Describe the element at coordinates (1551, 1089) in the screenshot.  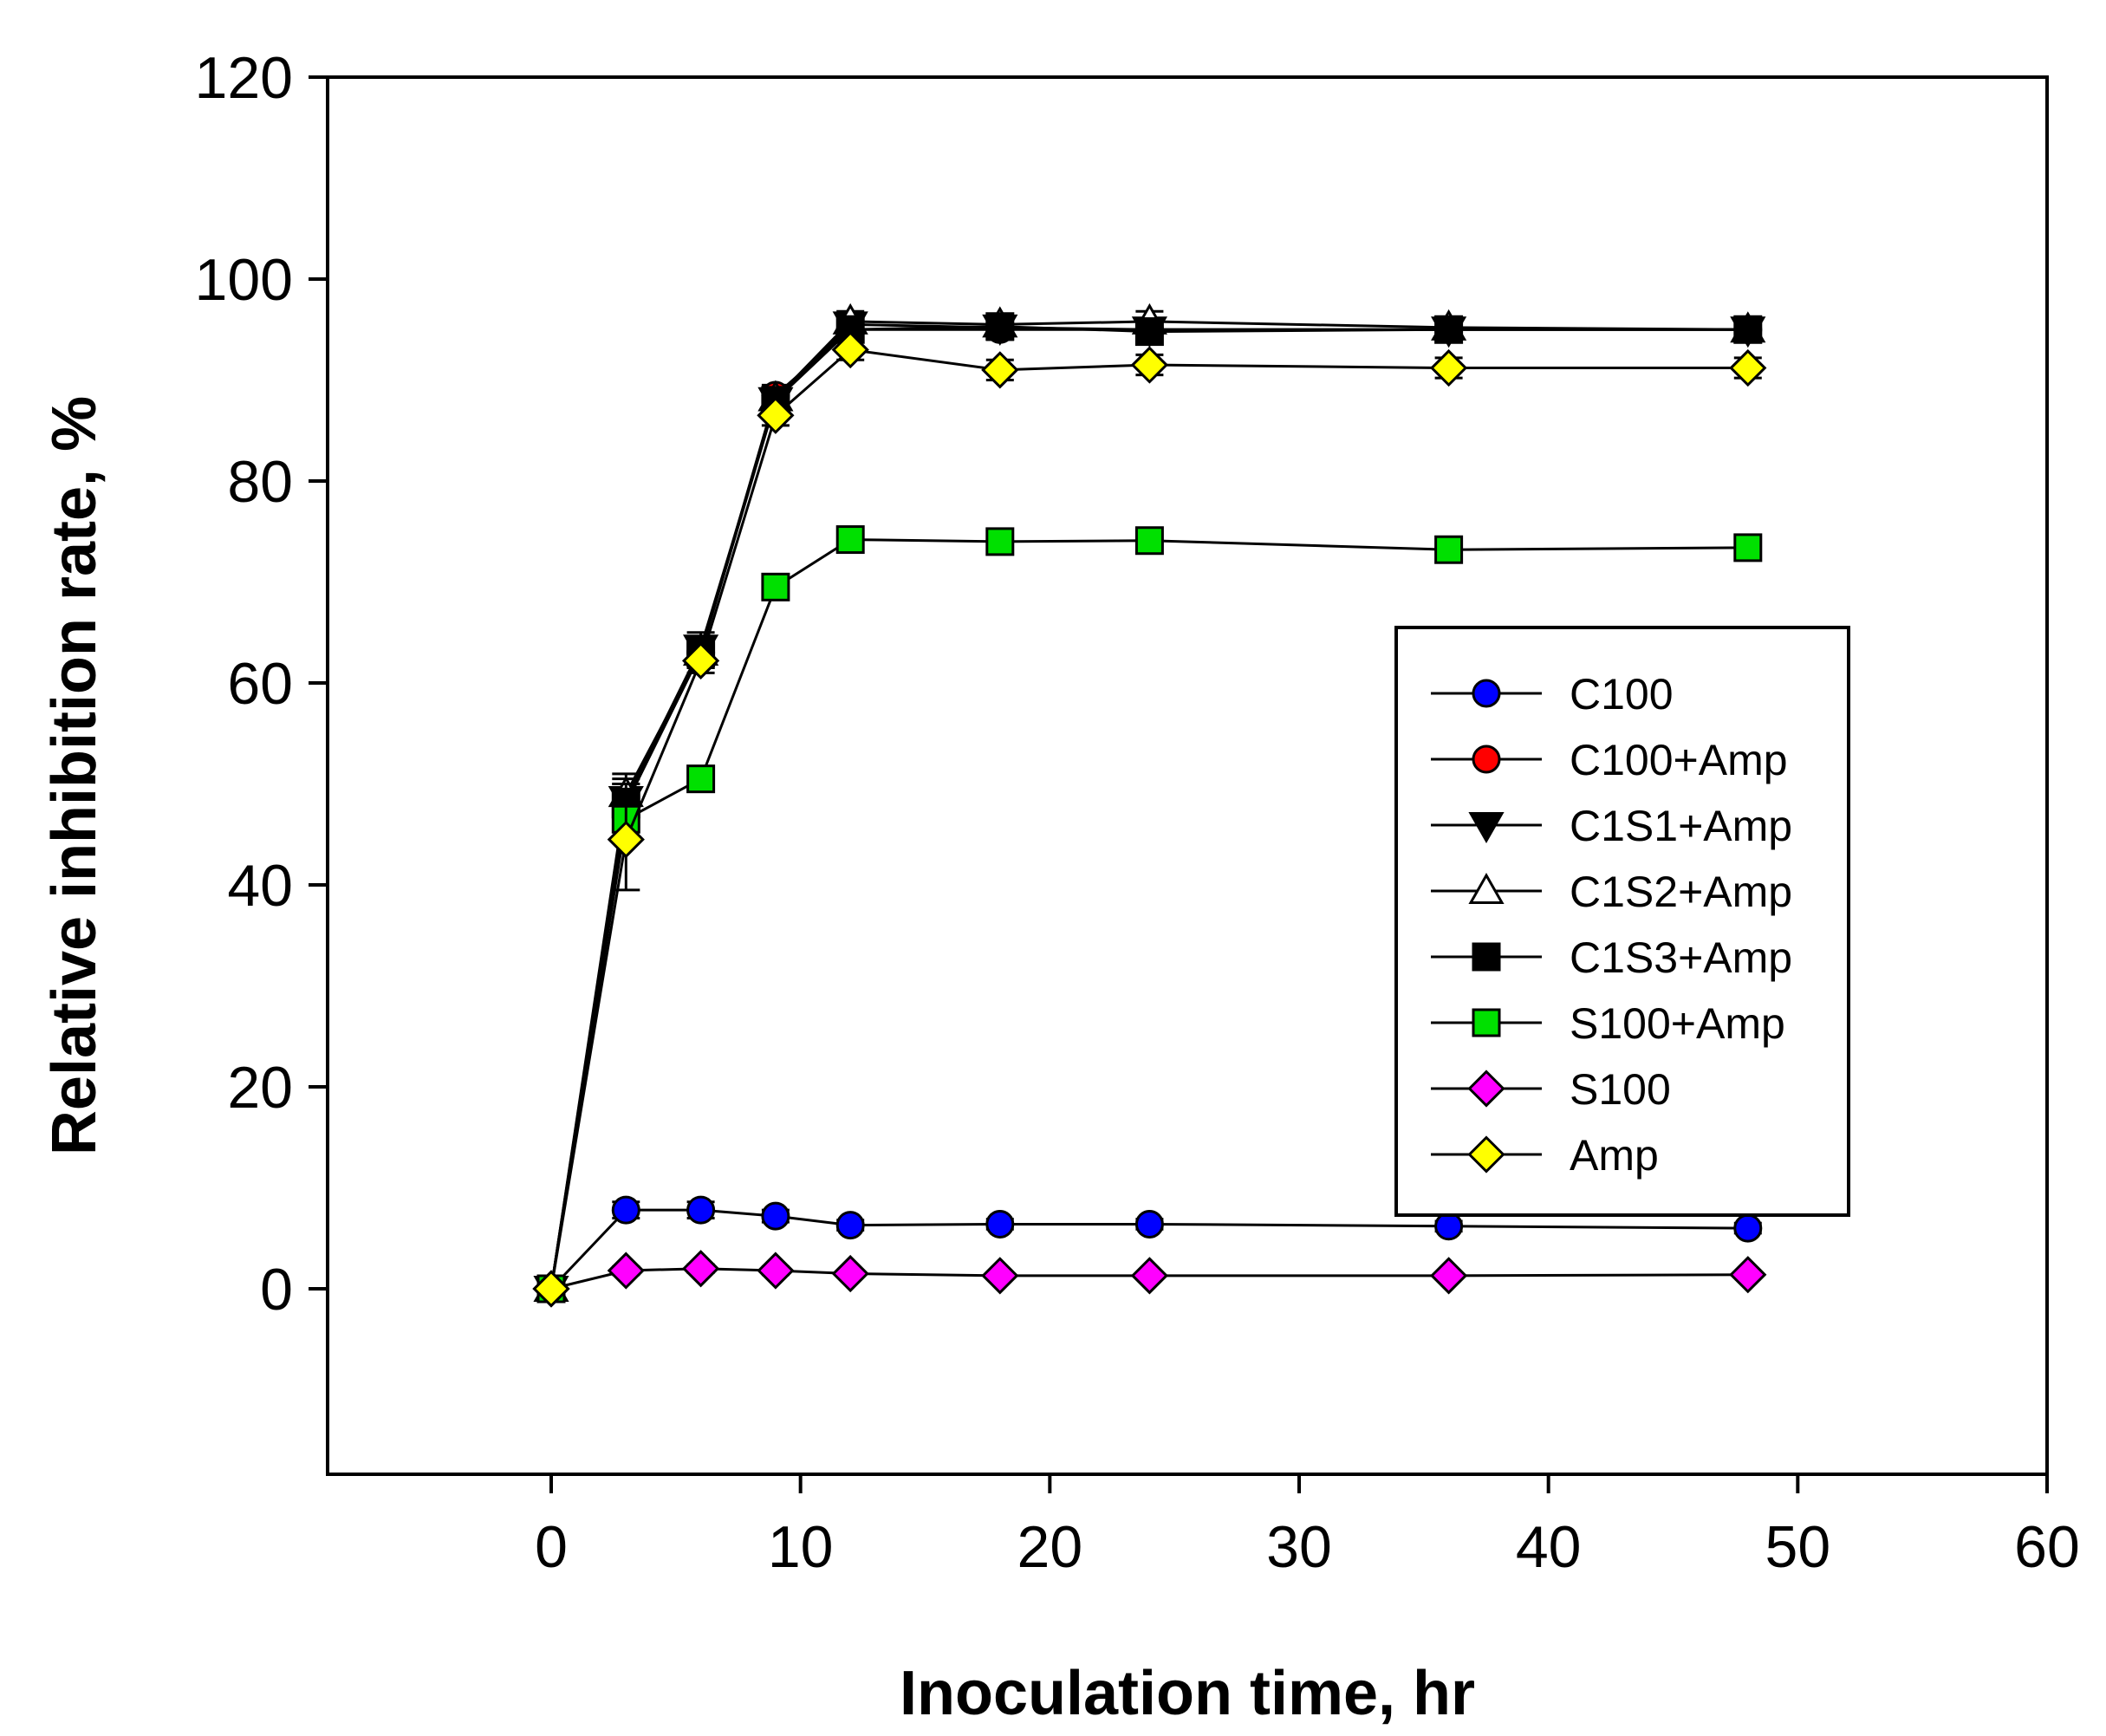
I see `legend-item-s100: S100` at that location.